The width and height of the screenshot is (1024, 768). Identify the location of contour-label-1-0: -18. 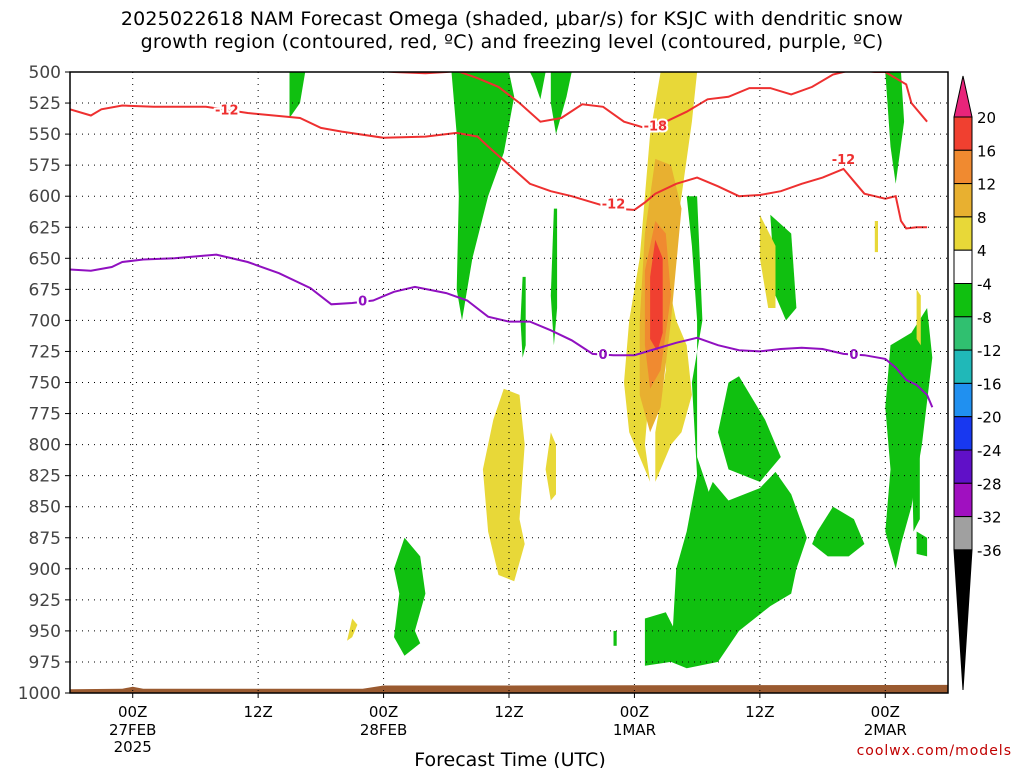
(656, 126).